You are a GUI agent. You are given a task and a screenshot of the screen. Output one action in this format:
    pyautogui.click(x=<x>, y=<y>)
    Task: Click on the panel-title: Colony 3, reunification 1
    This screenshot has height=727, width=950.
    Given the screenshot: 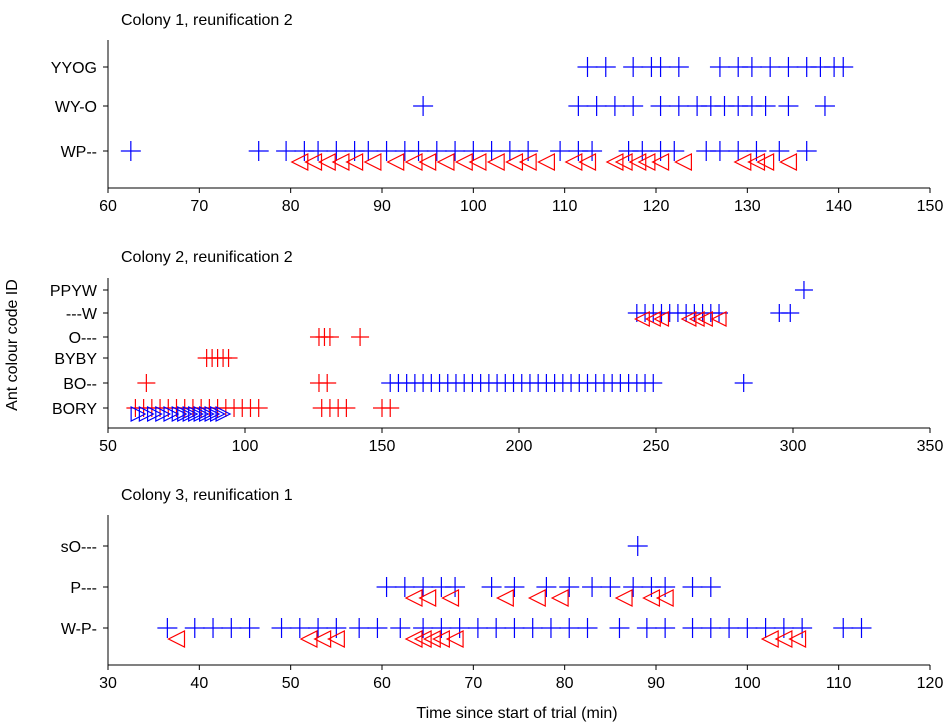 What is the action you would take?
    pyautogui.click(x=207, y=495)
    